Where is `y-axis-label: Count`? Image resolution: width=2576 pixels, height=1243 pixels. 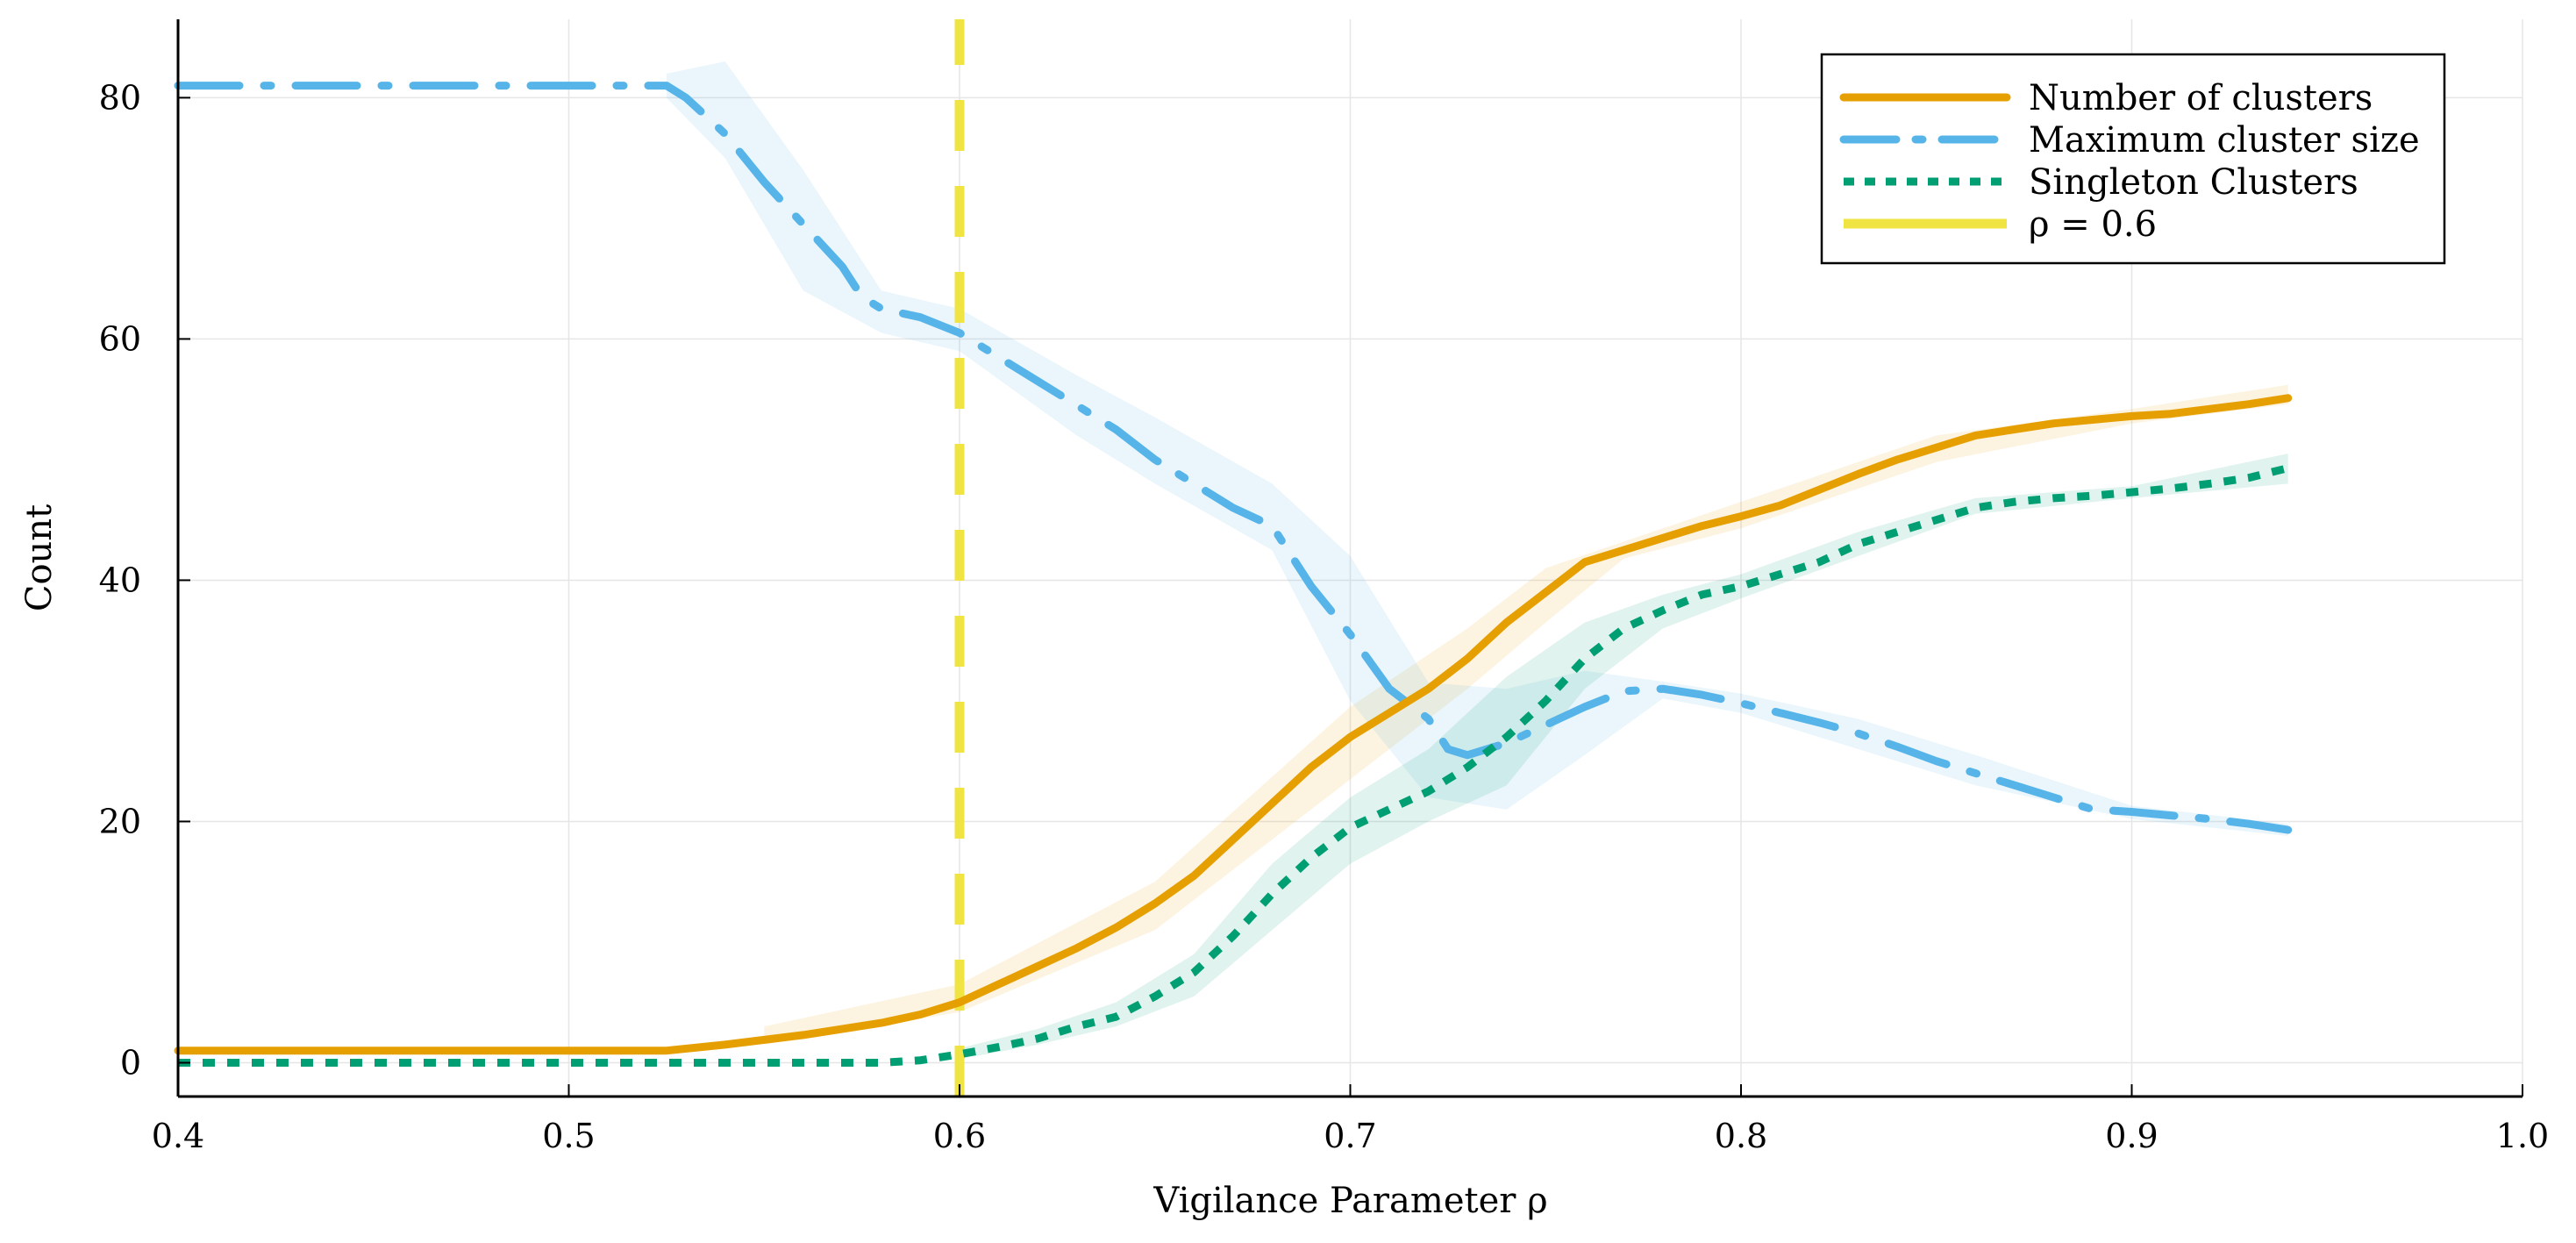
y-axis-label: Count is located at coordinates (39, 557).